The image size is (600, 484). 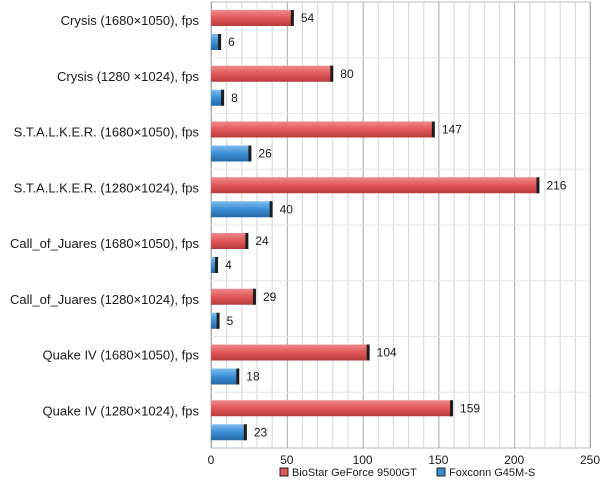 I want to click on x-tick-label: 50, so click(x=287, y=460).